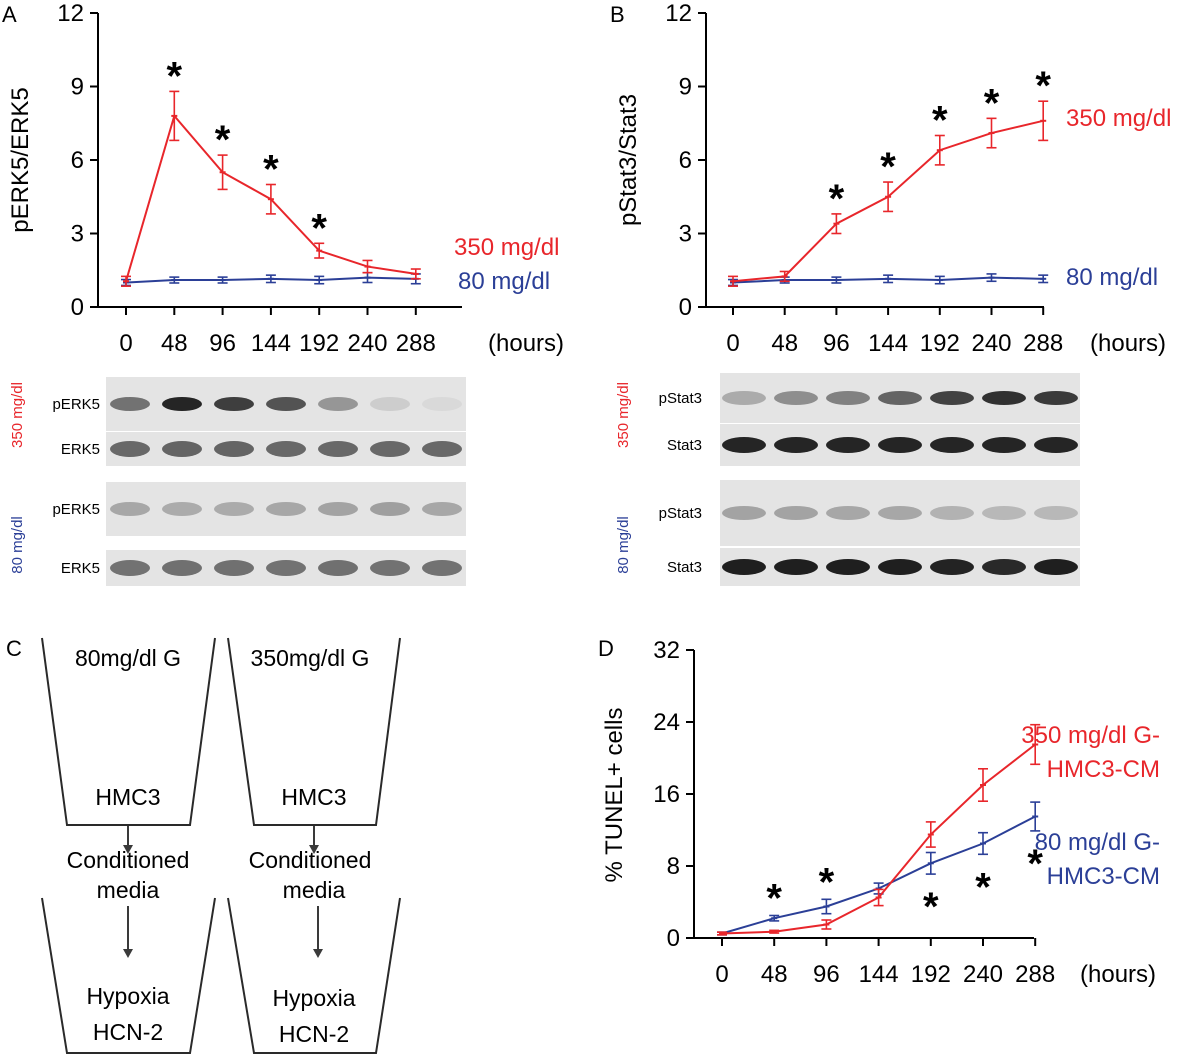  What do you see at coordinates (931, 974) in the screenshot?
I see `chart-d-x-tick-label: 192` at bounding box center [931, 974].